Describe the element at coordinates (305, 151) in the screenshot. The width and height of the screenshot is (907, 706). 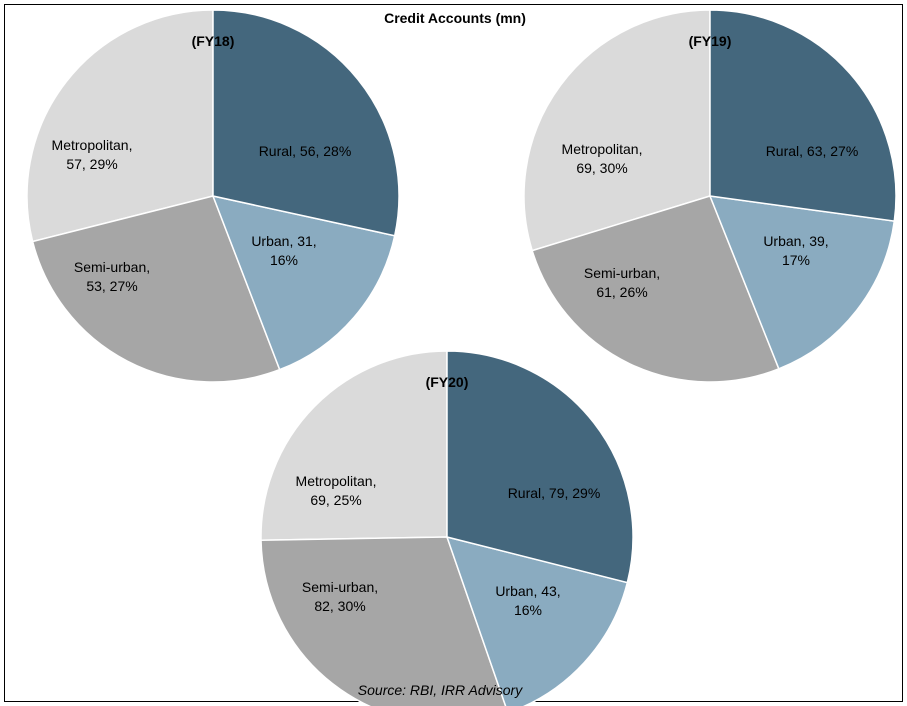
I see `slice-label-rural: Rural, 56, 28%` at that location.